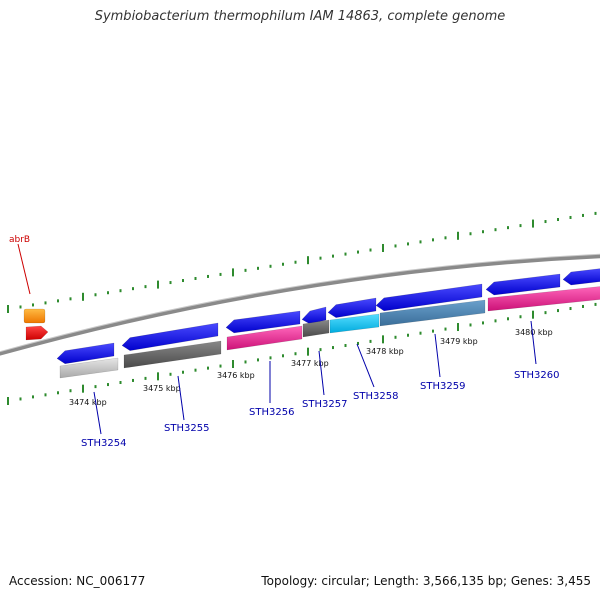  What do you see at coordinates (186, 428) in the screenshot?
I see `gene-label-2: STH3255` at bounding box center [186, 428].